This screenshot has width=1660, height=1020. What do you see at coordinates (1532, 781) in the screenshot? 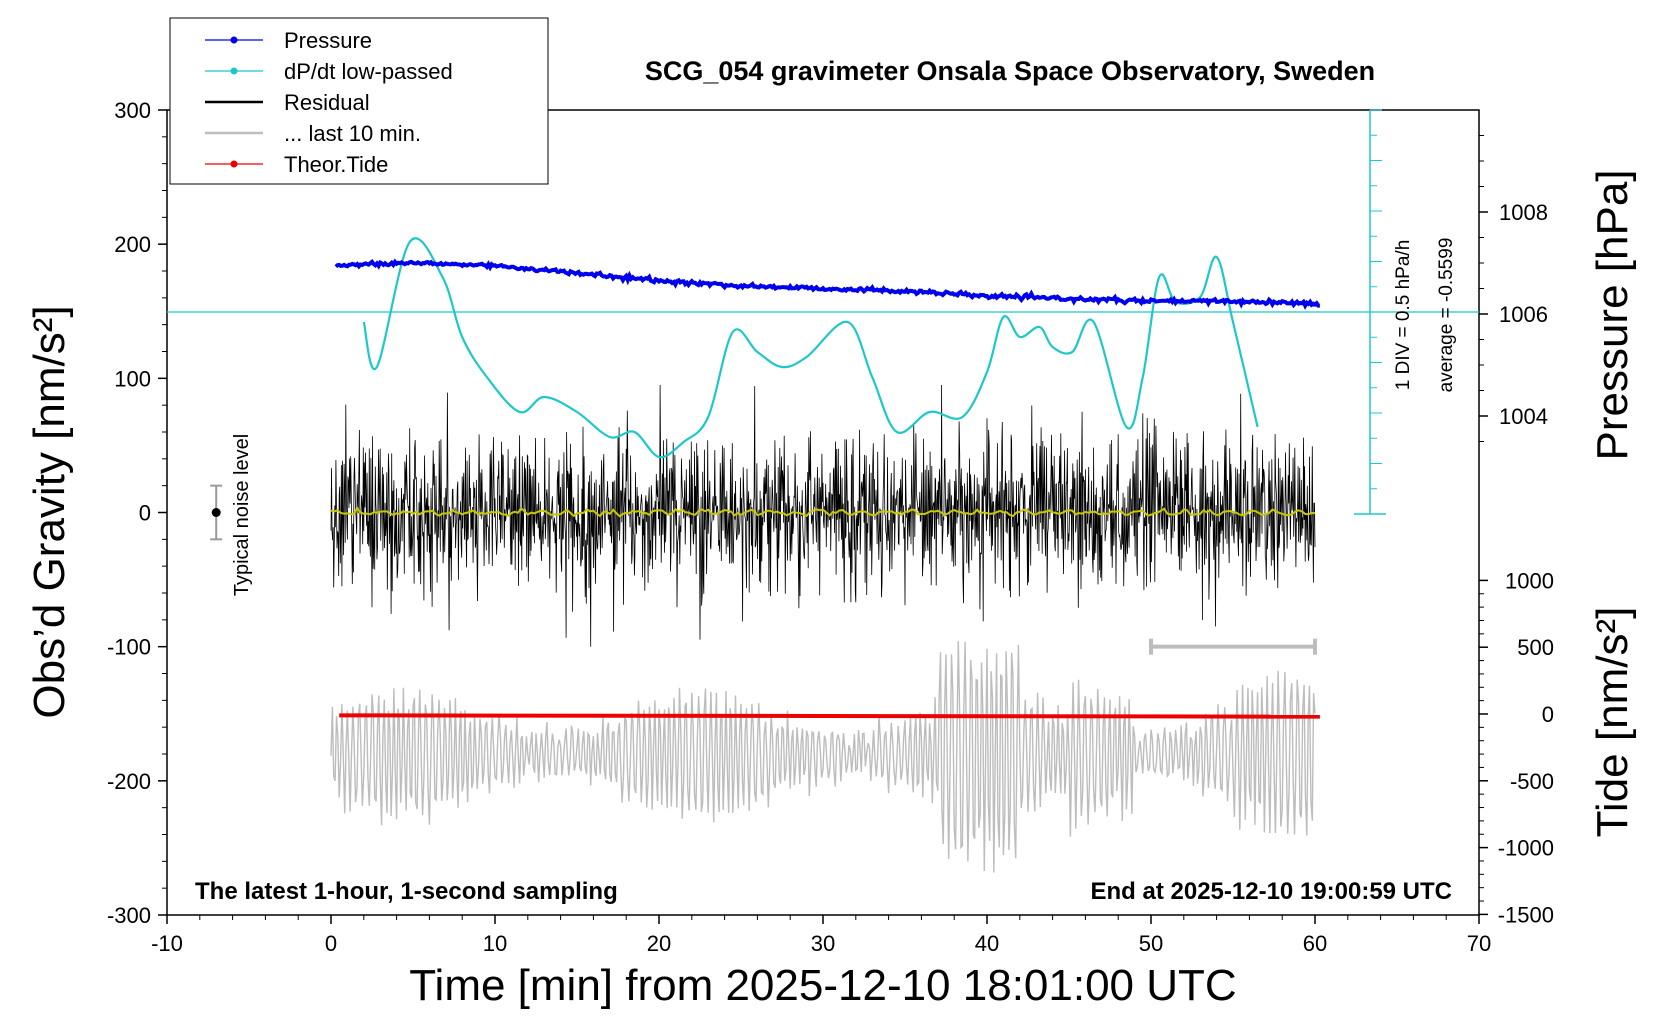
I see `tide-tick-label: -500` at bounding box center [1532, 781].